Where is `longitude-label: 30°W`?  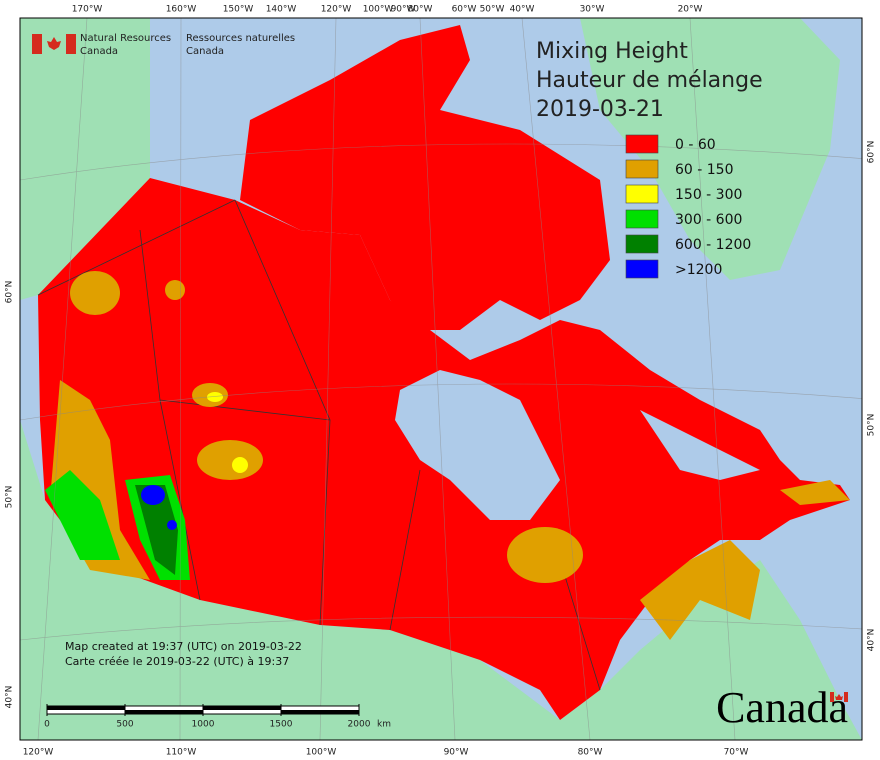 longitude-label: 30°W is located at coordinates (592, 10).